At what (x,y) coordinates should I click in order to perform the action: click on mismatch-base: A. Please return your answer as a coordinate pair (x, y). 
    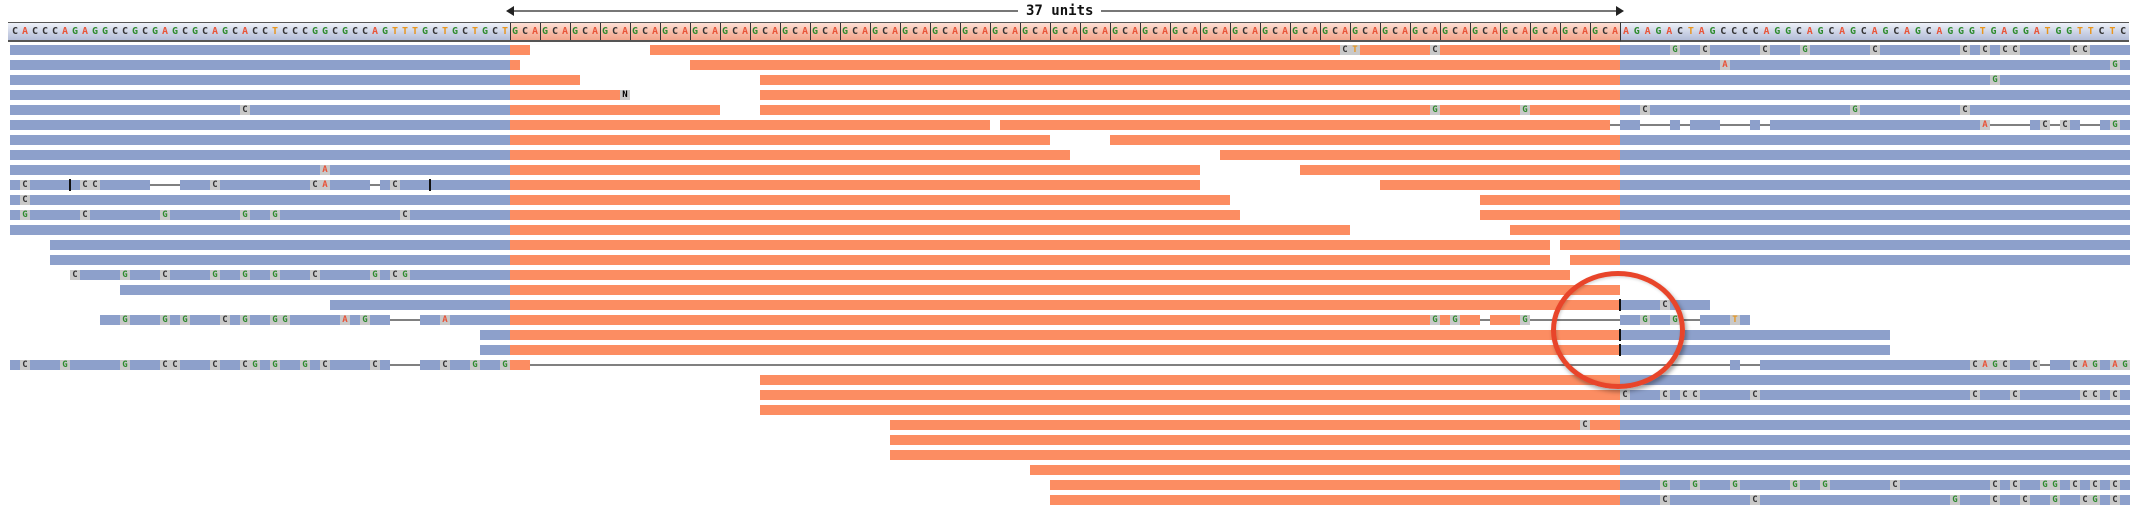
    Looking at the image, I should click on (2115, 365).